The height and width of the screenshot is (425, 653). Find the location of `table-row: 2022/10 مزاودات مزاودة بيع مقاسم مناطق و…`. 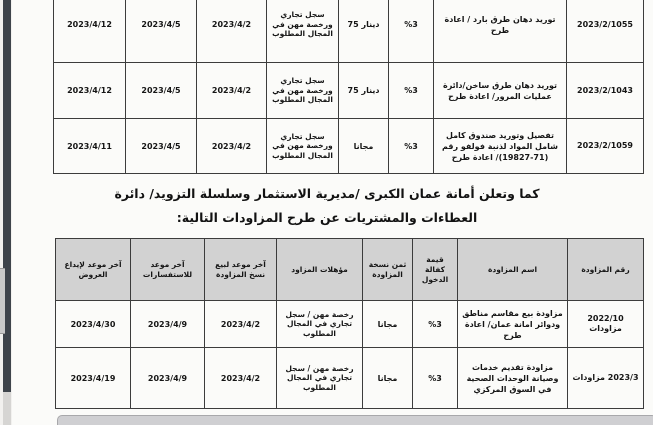

table-row: 2022/10 مزاودات مزاودة بيع مقاسم مناطق و… is located at coordinates (349, 324).